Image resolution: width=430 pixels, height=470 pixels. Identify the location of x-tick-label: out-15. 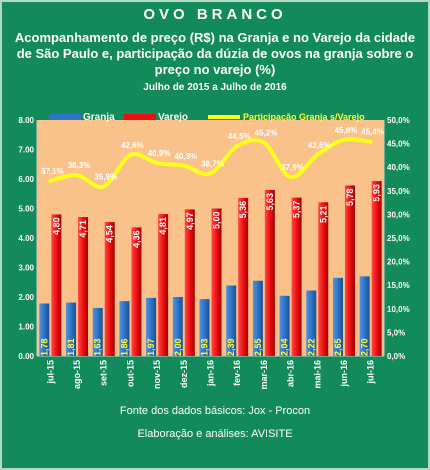
(130, 373).